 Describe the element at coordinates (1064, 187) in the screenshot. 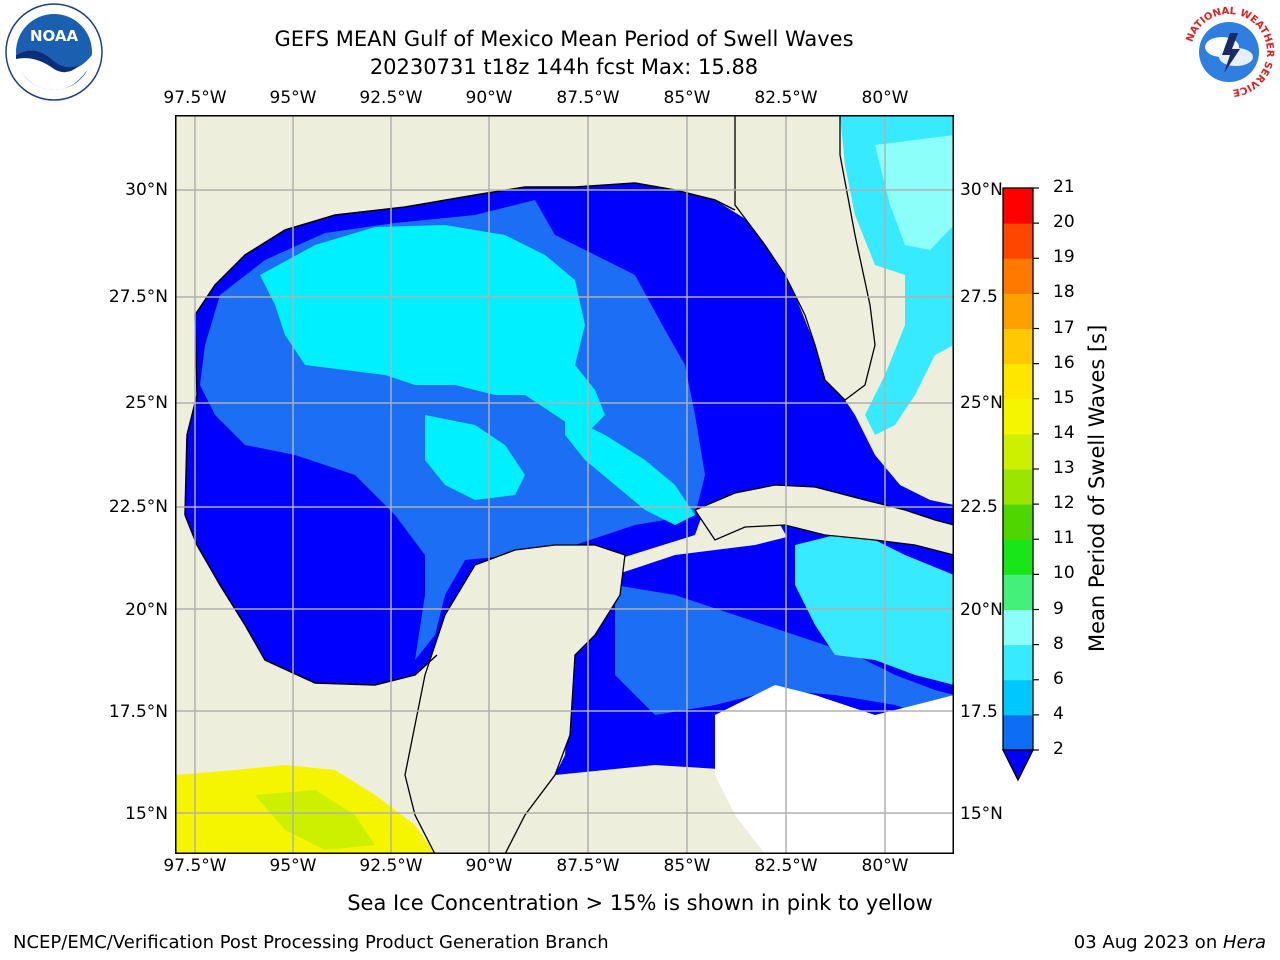

I see `colorbar-tick-label: 21` at that location.